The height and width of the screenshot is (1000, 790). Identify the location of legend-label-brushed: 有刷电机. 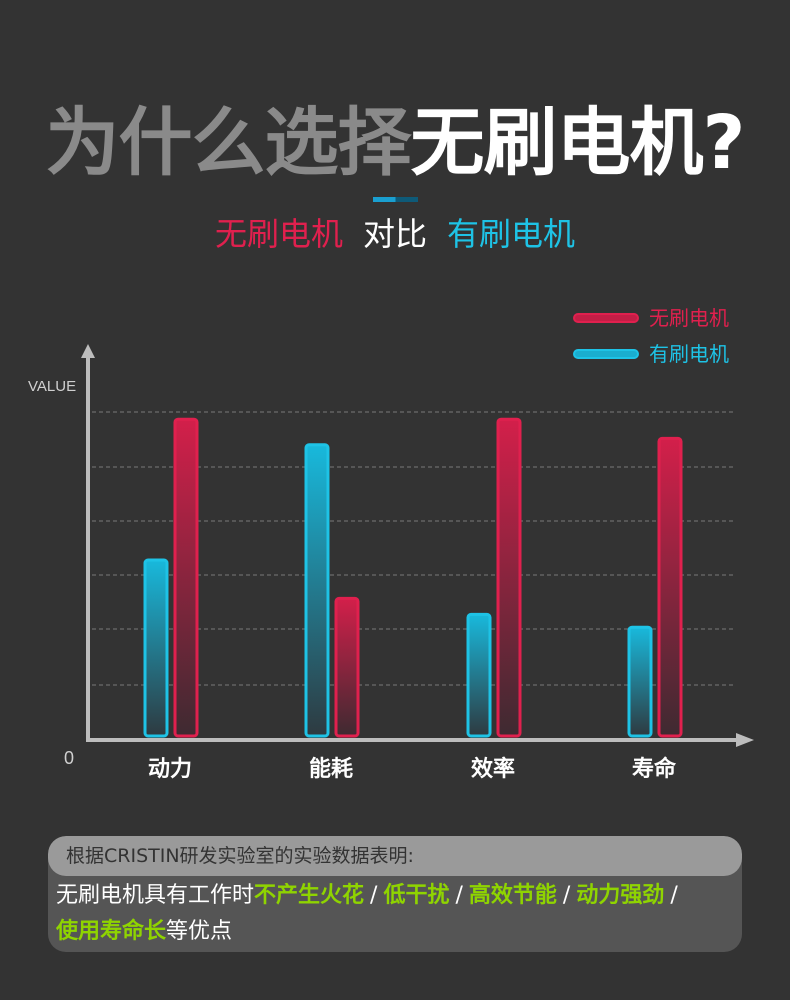
(689, 354).